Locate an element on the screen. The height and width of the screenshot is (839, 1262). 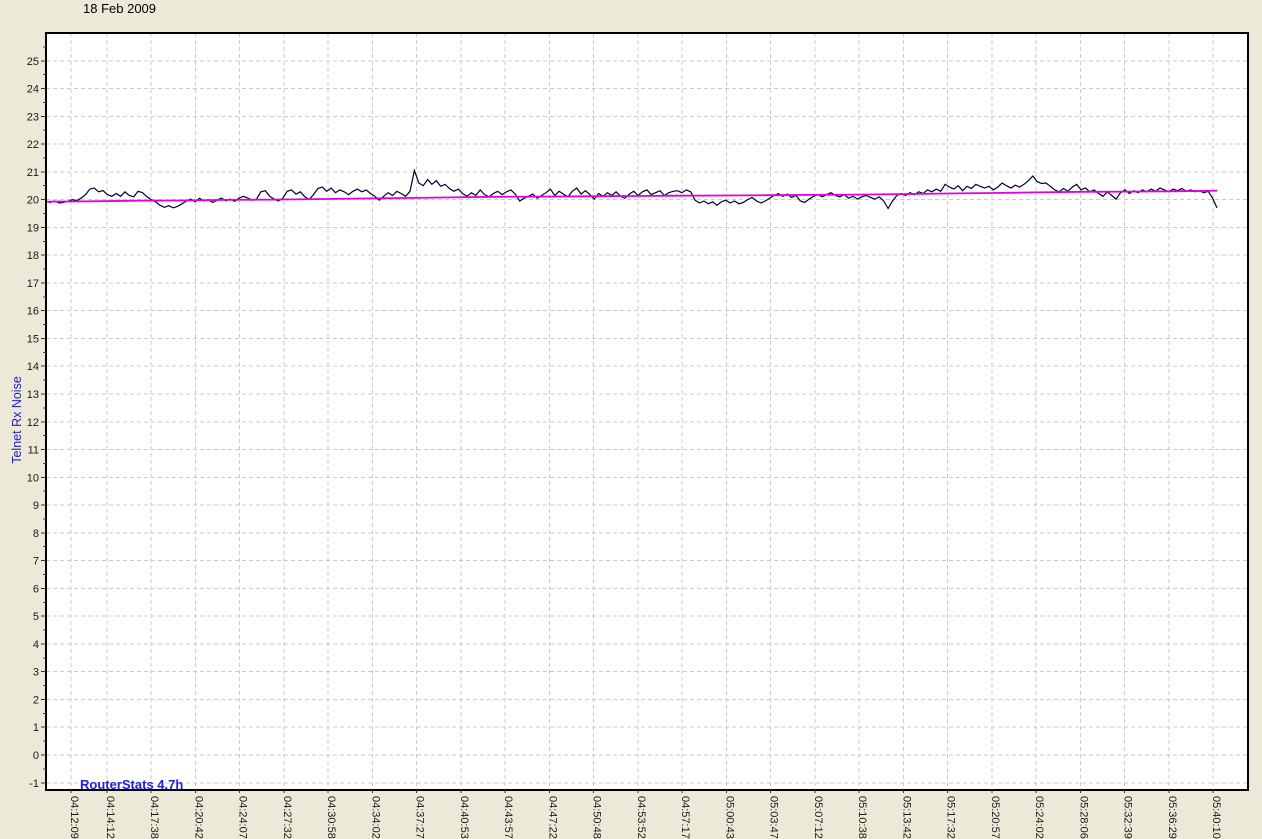
y-tick-label: 3 is located at coordinates (36, 673).